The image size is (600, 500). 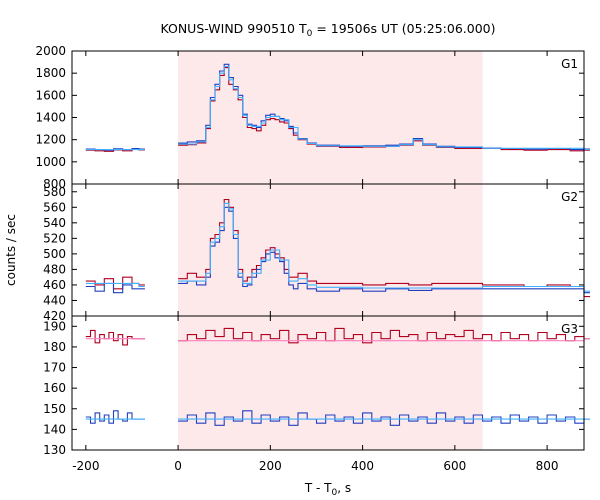 What do you see at coordinates (454, 466) in the screenshot?
I see `x-tick-label: 600` at bounding box center [454, 466].